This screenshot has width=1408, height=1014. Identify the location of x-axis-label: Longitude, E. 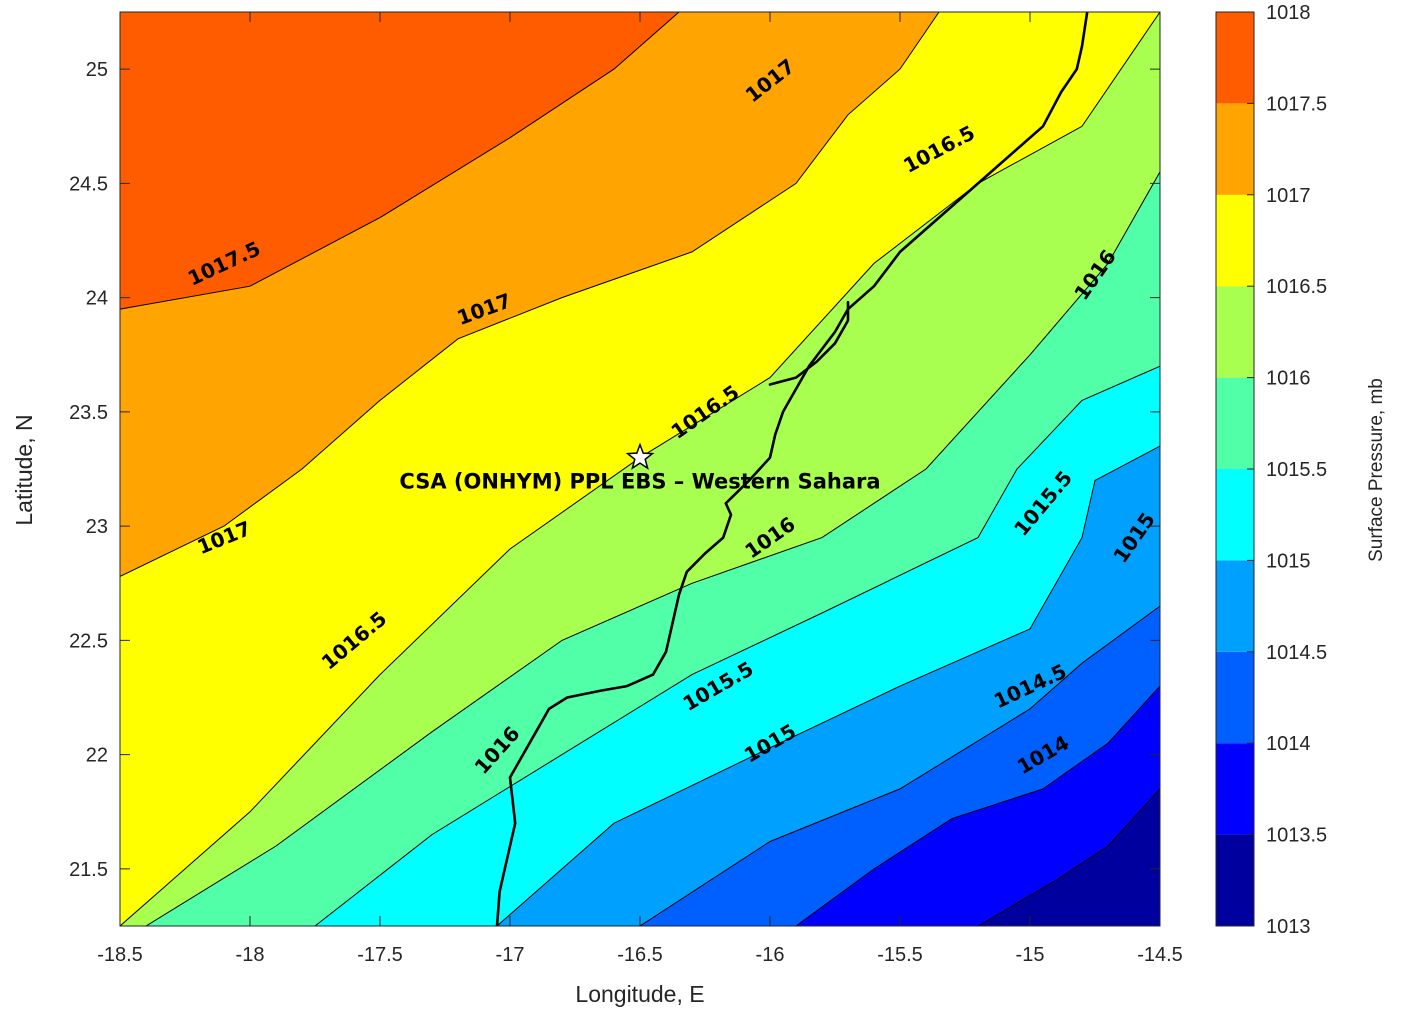
(639, 994).